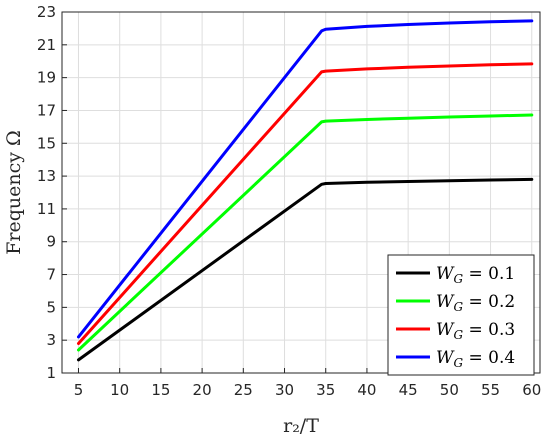  What do you see at coordinates (475, 359) in the screenshot?
I see `legend-entry-label: WG = 0.4` at bounding box center [475, 359].